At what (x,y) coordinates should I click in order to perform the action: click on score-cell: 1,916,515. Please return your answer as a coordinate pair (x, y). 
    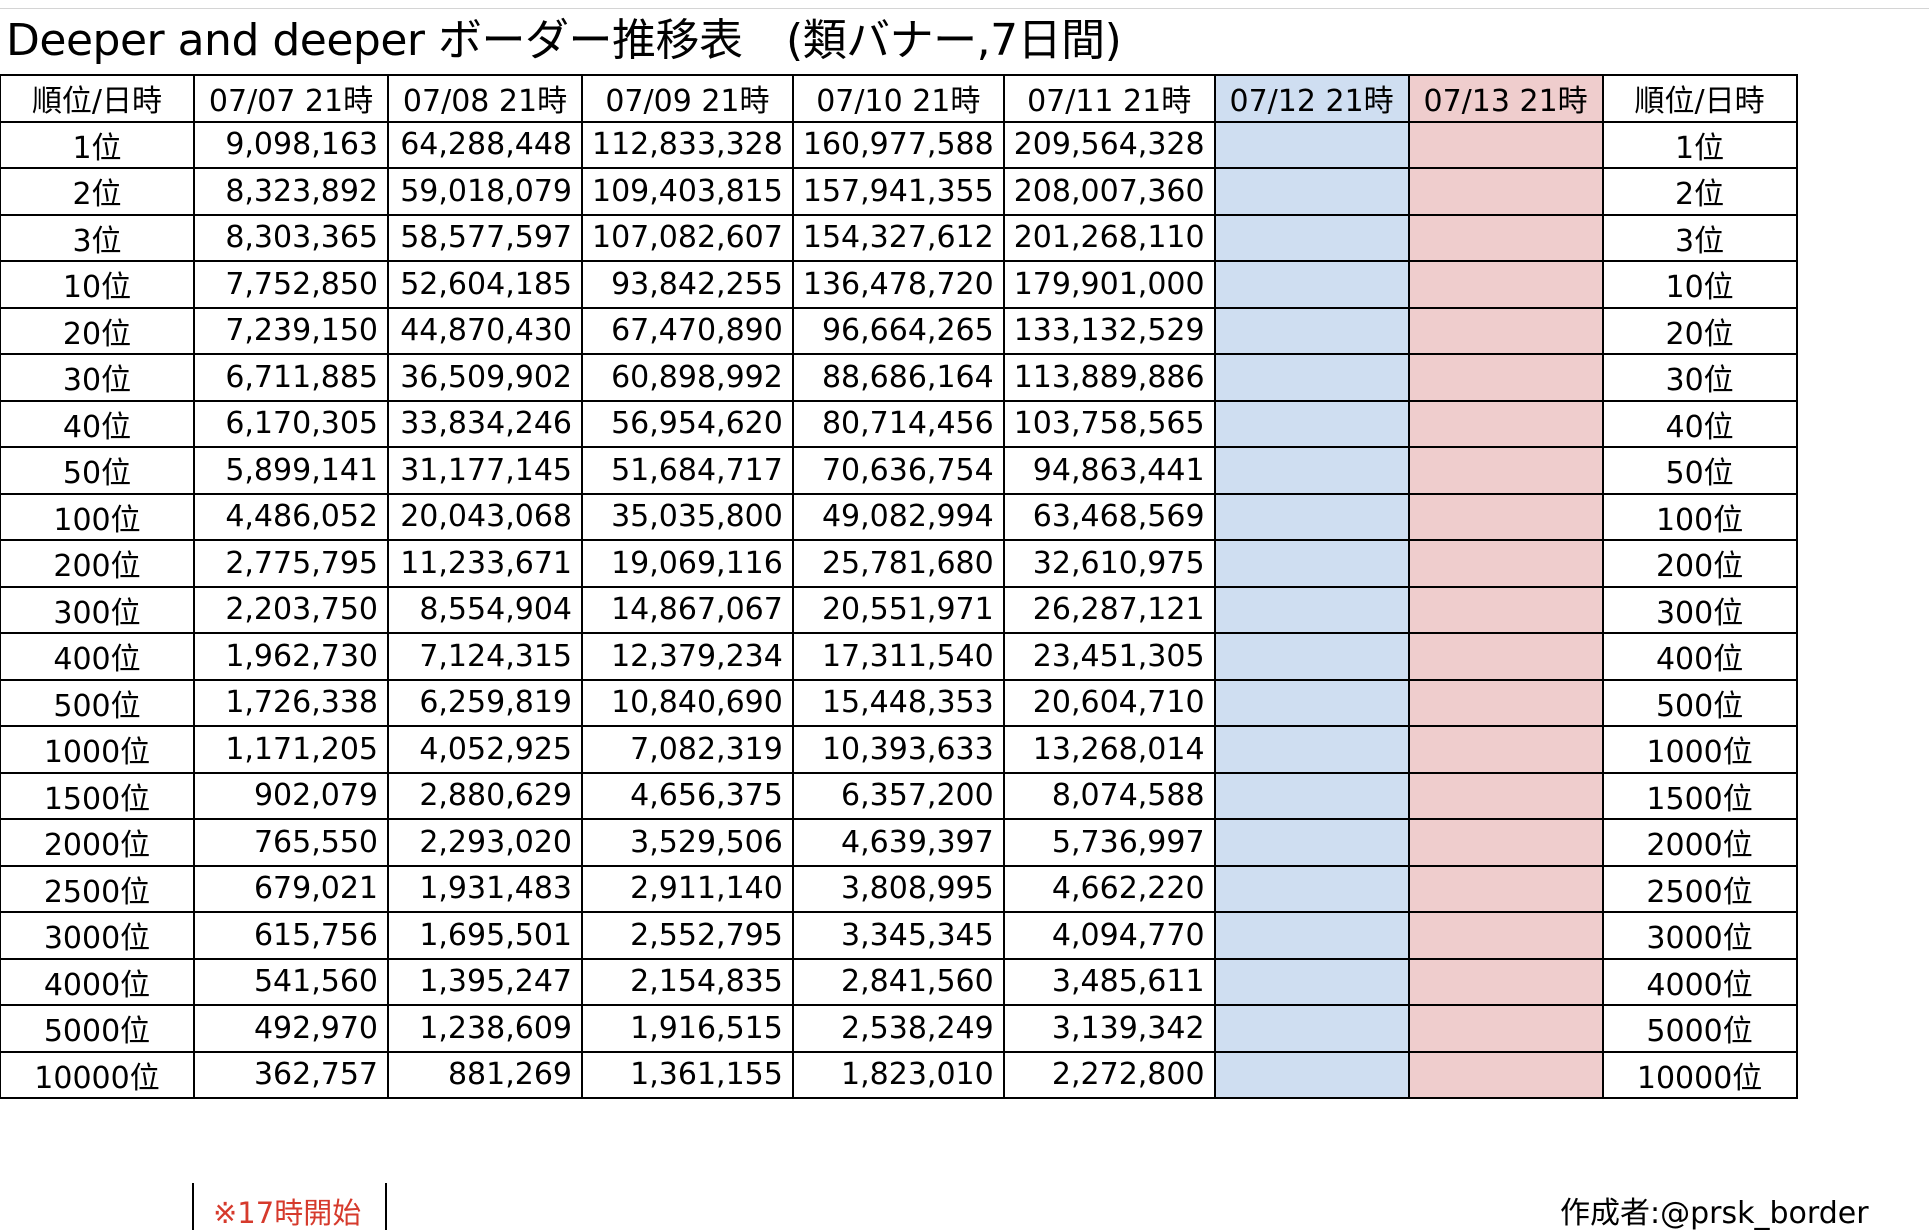
    Looking at the image, I should click on (687, 1028).